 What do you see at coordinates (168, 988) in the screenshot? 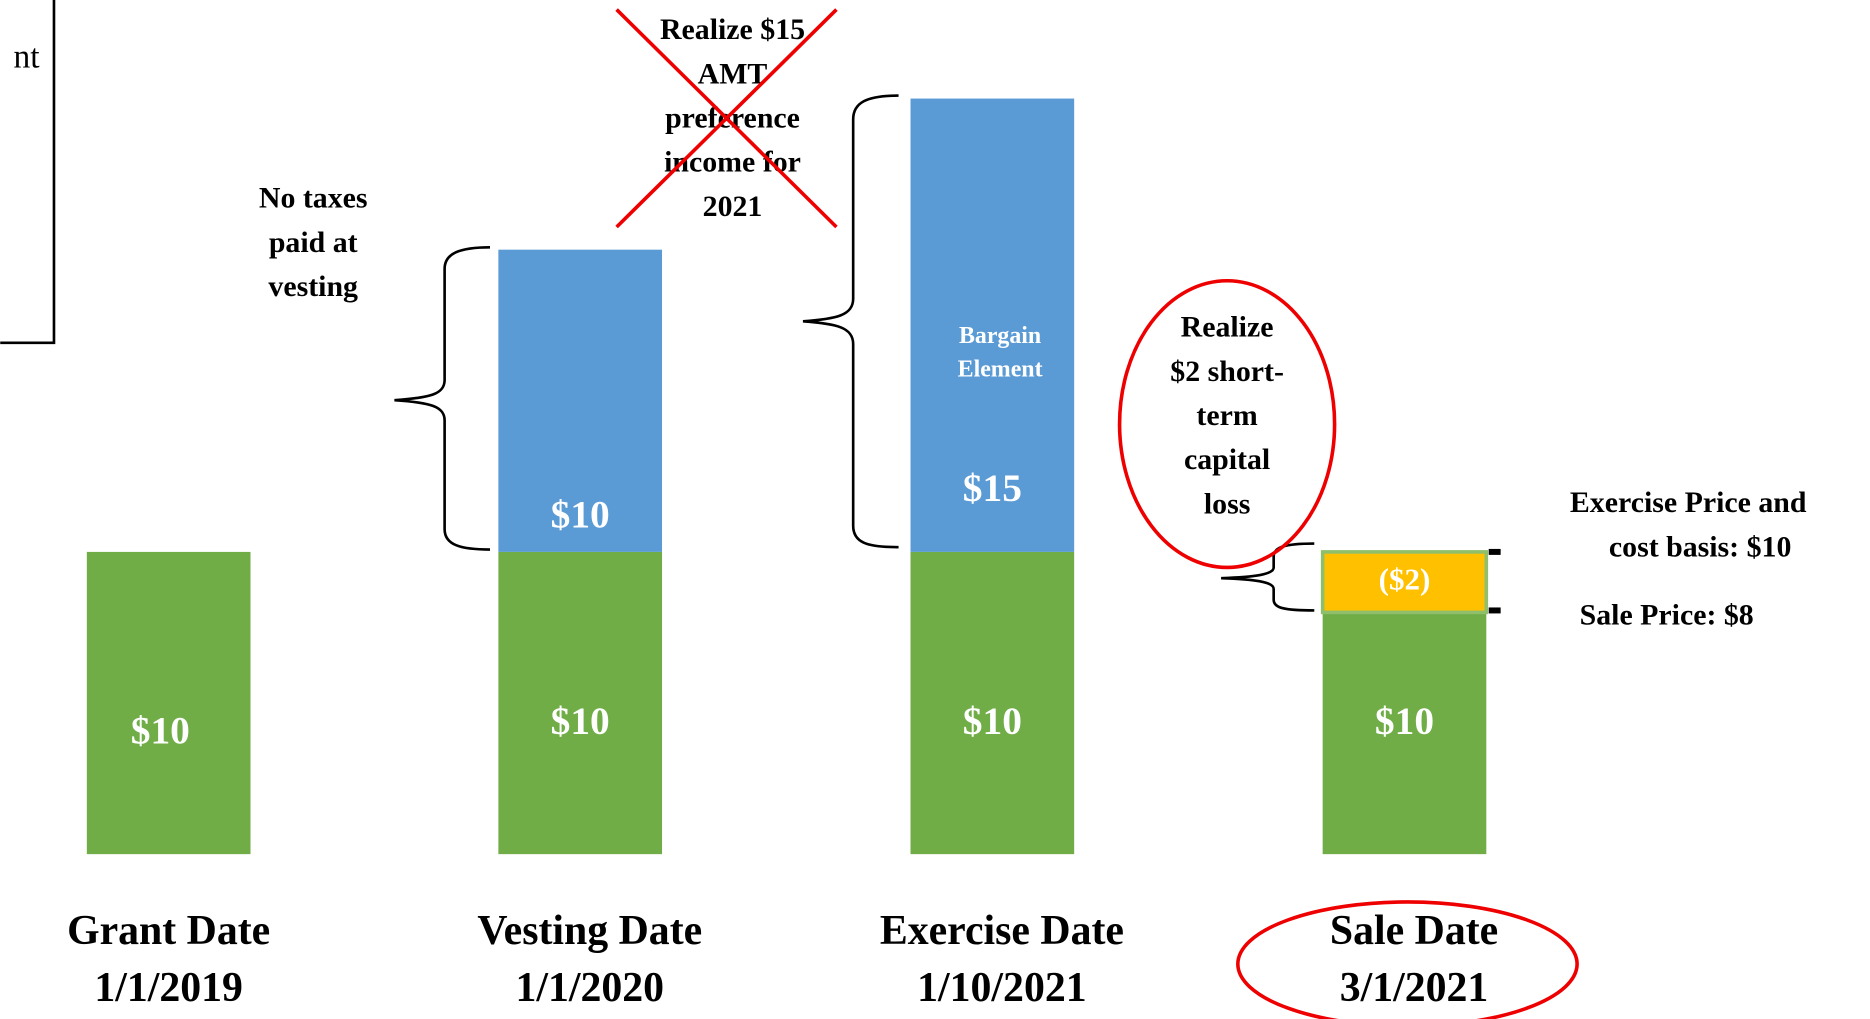
I see `category-date: 1/1/2019` at bounding box center [168, 988].